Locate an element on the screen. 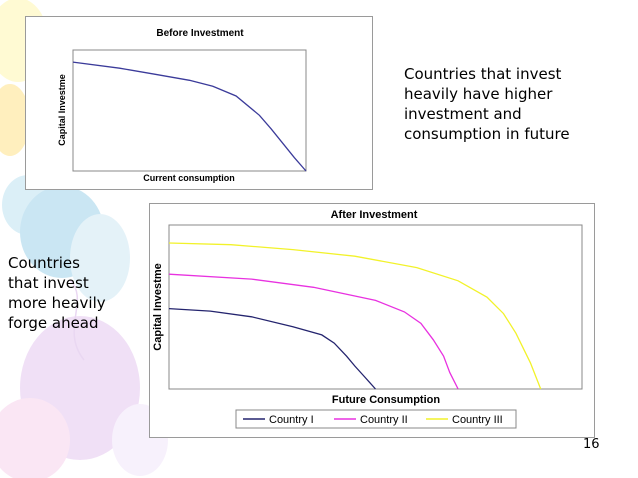 Image resolution: width=638 pixels, height=478 pixels. legend-box is located at coordinates (376, 419).